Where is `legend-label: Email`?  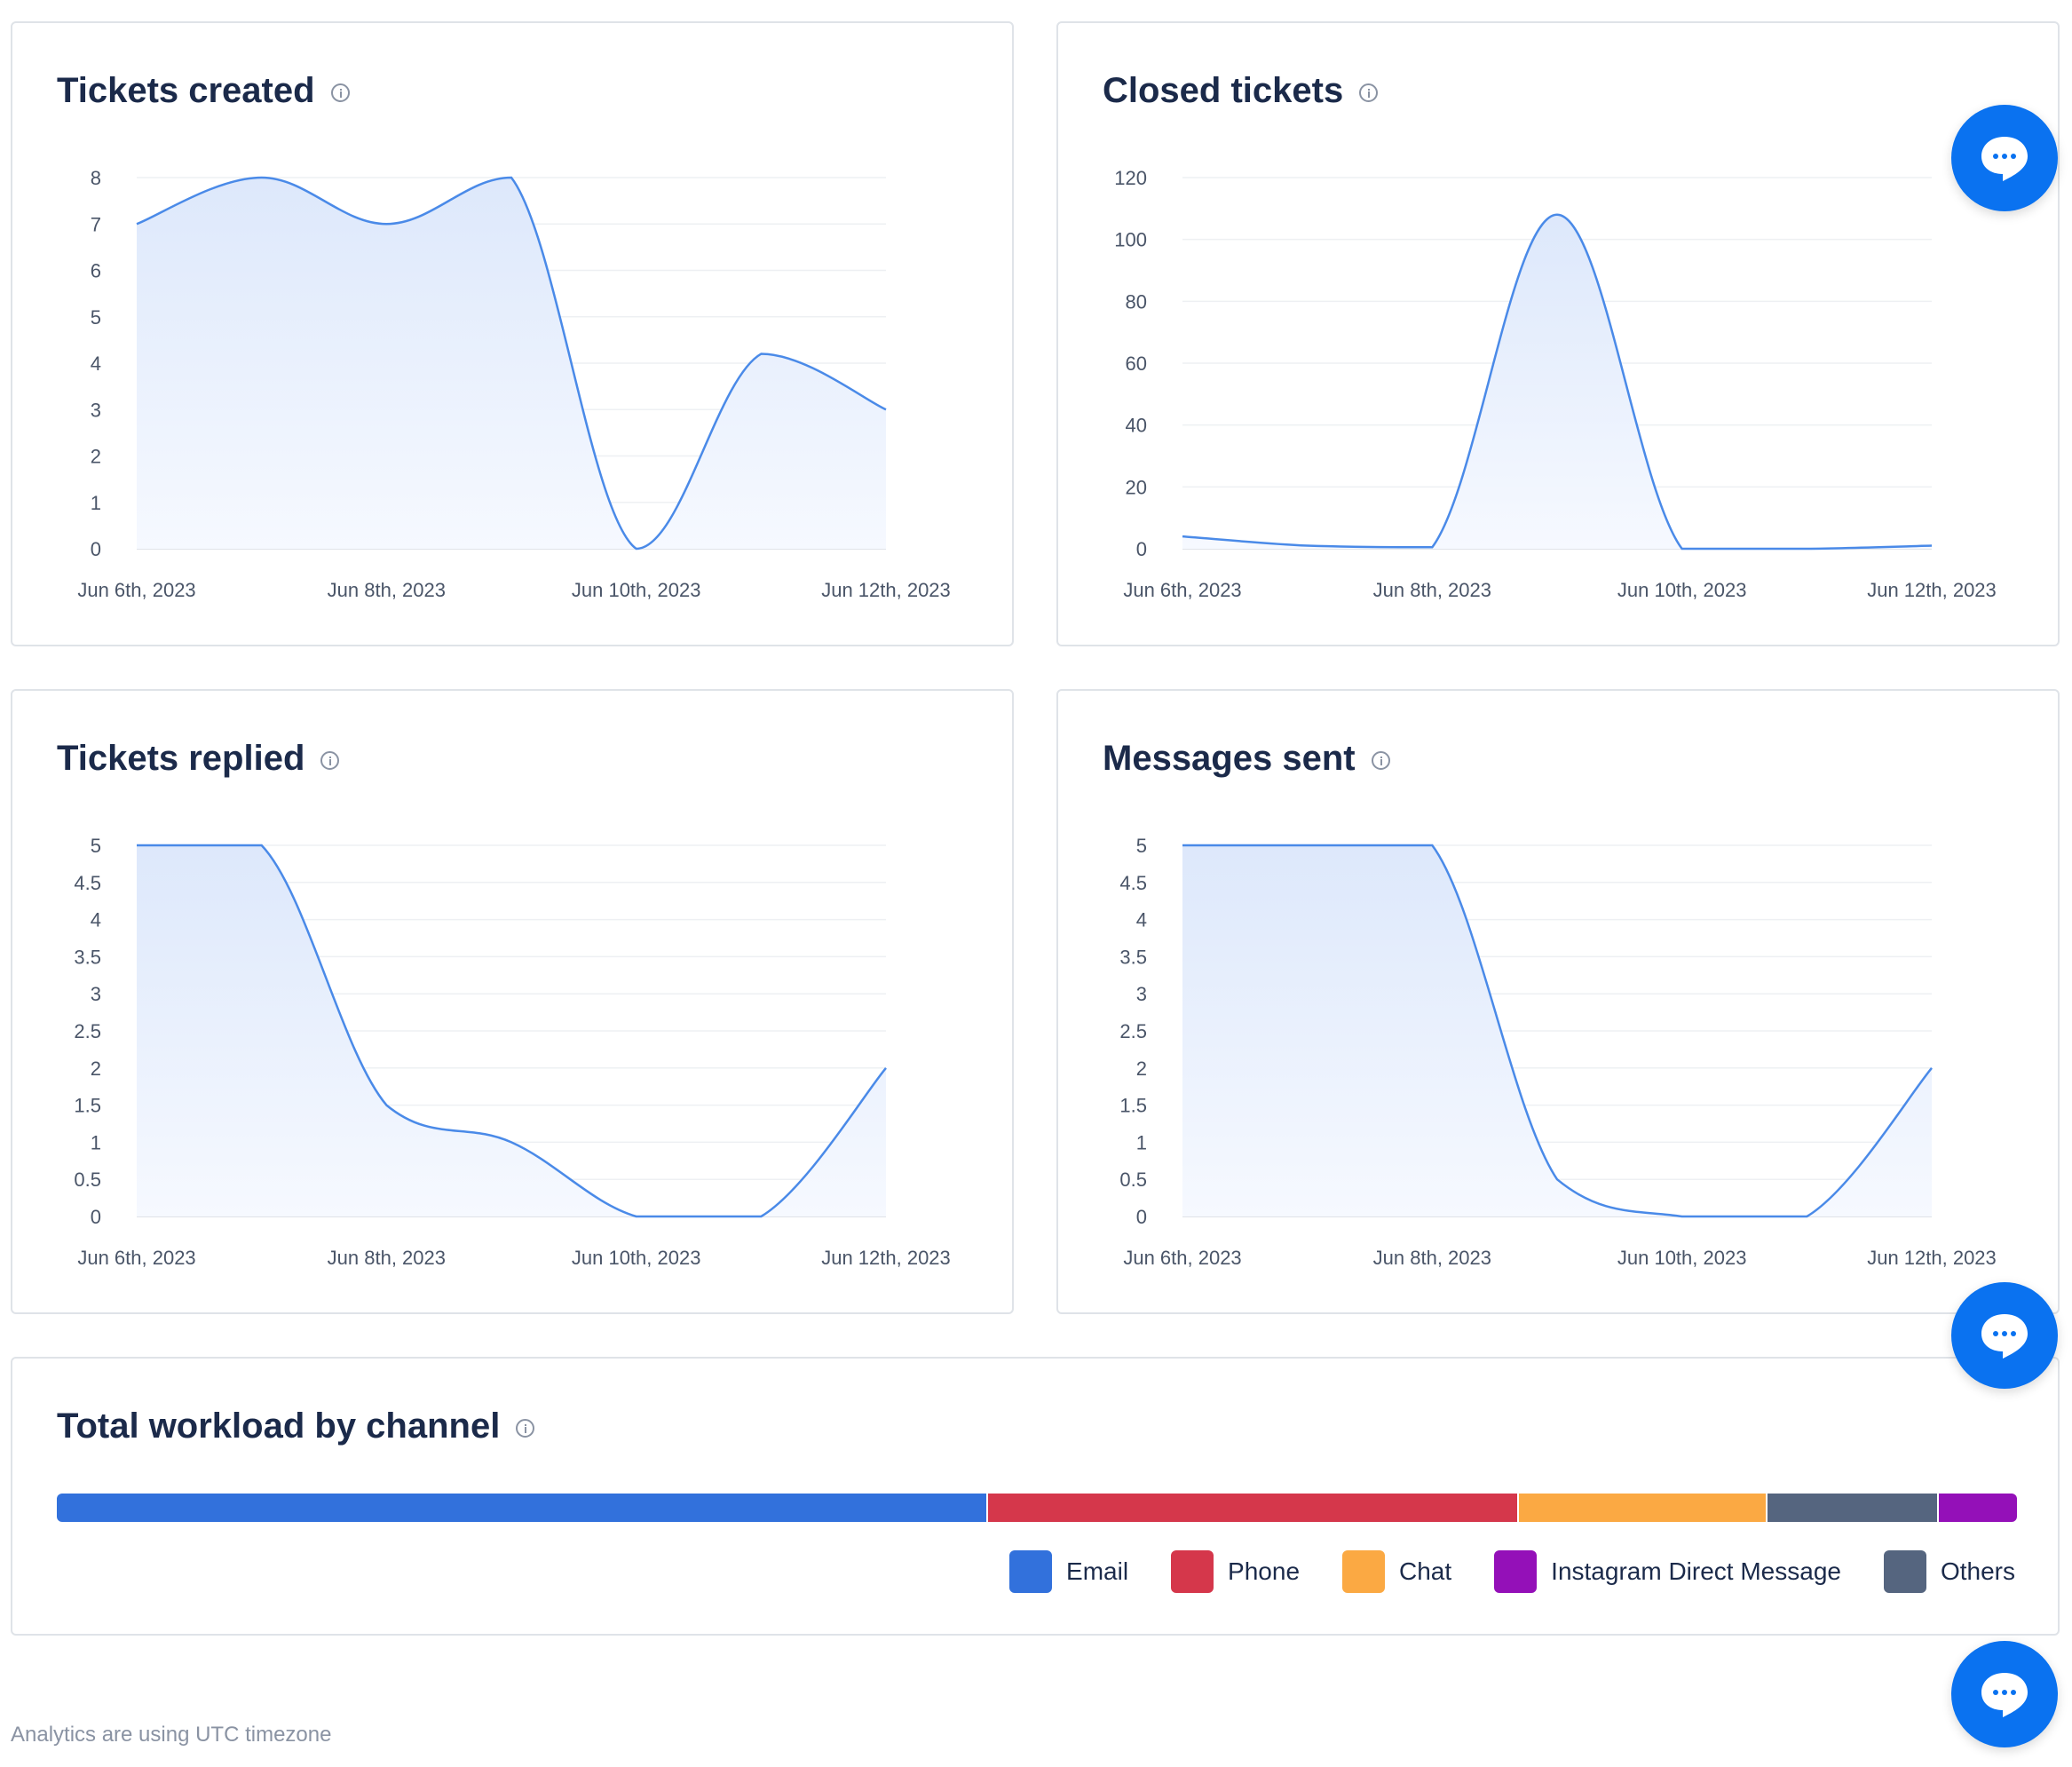 legend-label: Email is located at coordinates (1097, 1571).